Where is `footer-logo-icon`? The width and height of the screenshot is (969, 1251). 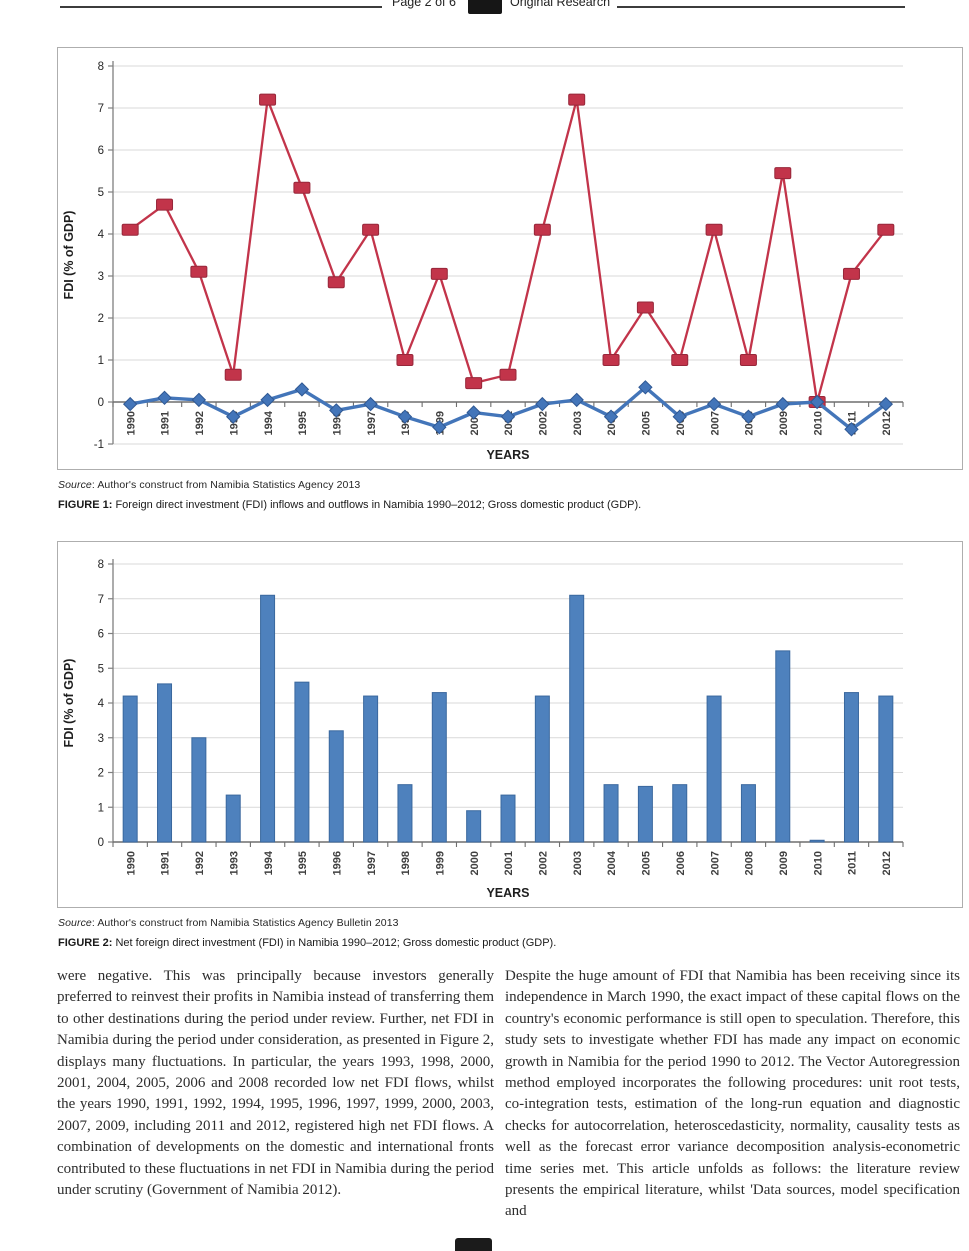 footer-logo-icon is located at coordinates (473, 1244).